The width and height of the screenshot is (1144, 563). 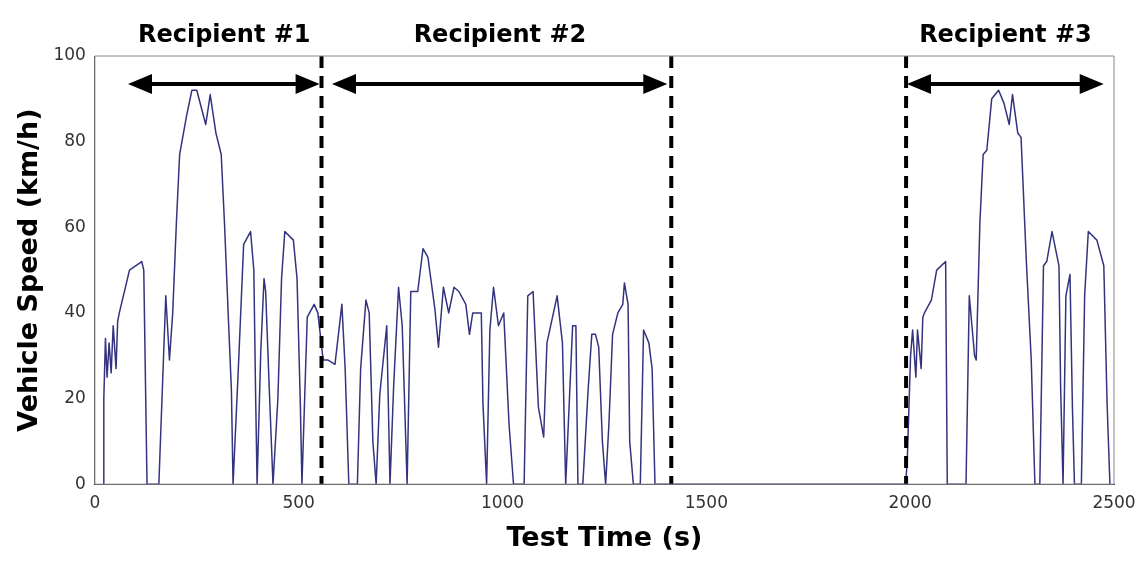 What do you see at coordinates (298, 501) in the screenshot?
I see `x-tick-label: 500` at bounding box center [298, 501].